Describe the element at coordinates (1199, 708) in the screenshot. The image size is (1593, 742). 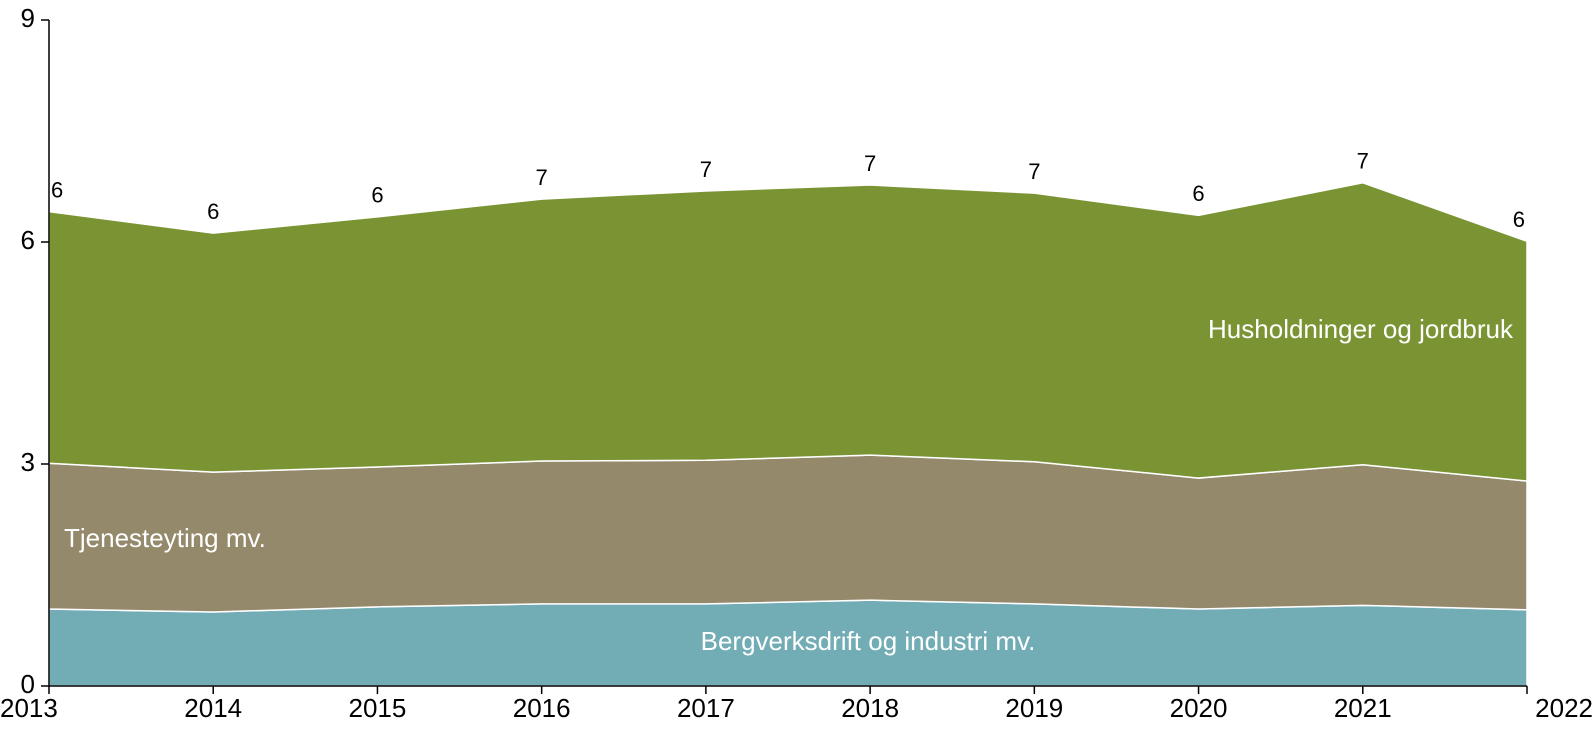
I see `x-tick-label: 2020` at that location.